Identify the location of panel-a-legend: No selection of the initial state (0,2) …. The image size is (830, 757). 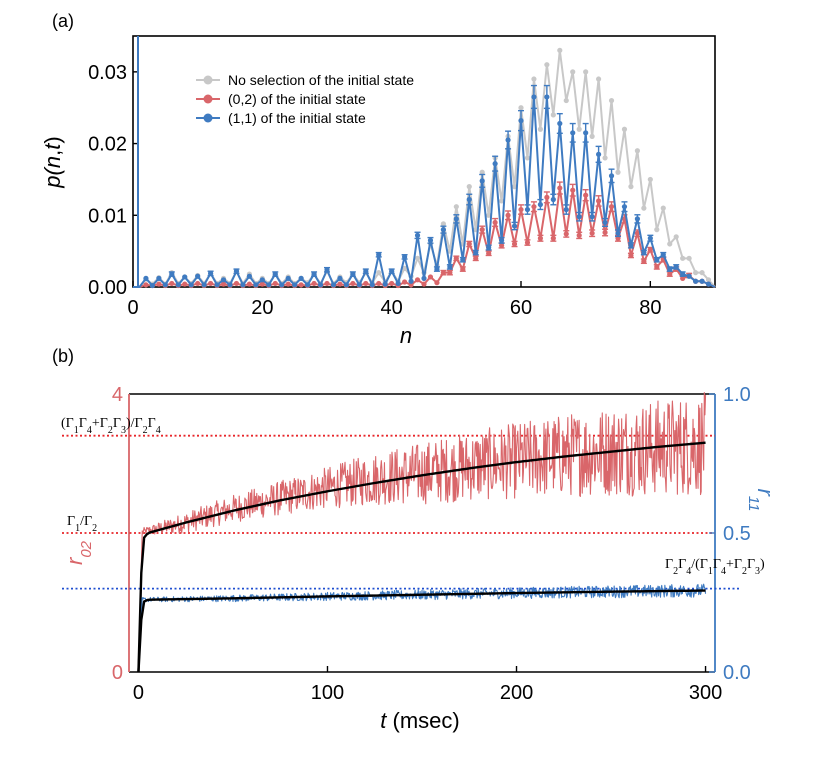
(305, 99).